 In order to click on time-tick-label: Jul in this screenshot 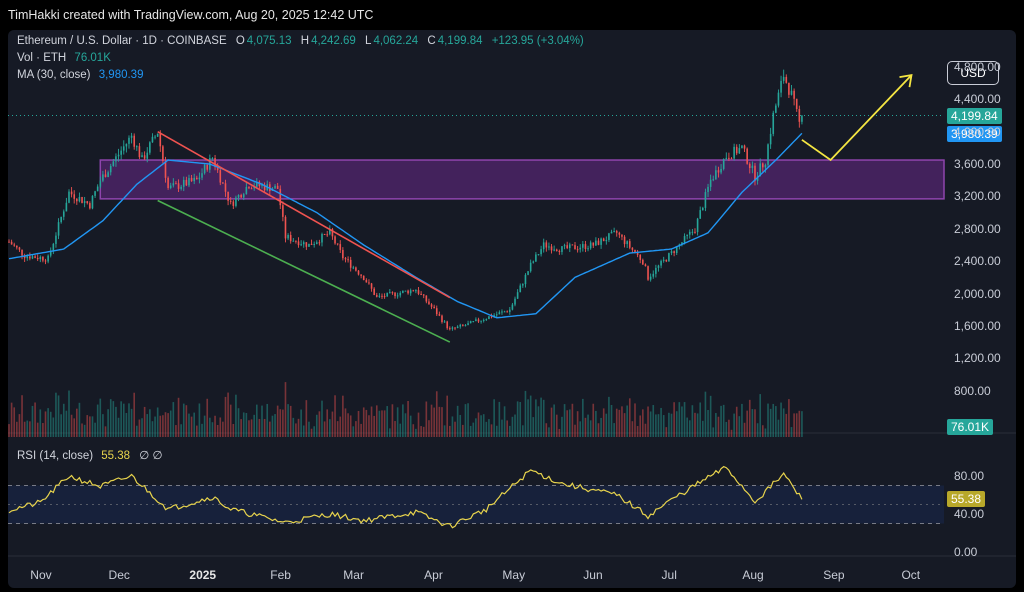, I will do `click(669, 575)`.